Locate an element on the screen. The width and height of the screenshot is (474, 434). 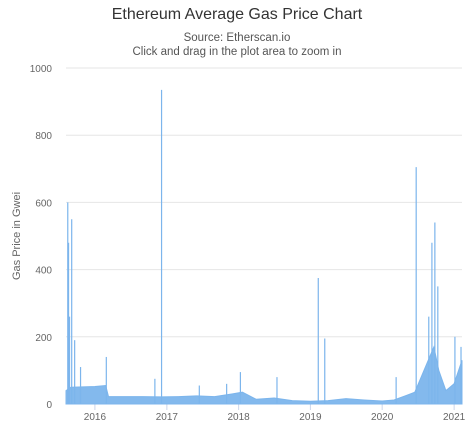
y-tick-label: 600 is located at coordinates (43, 203).